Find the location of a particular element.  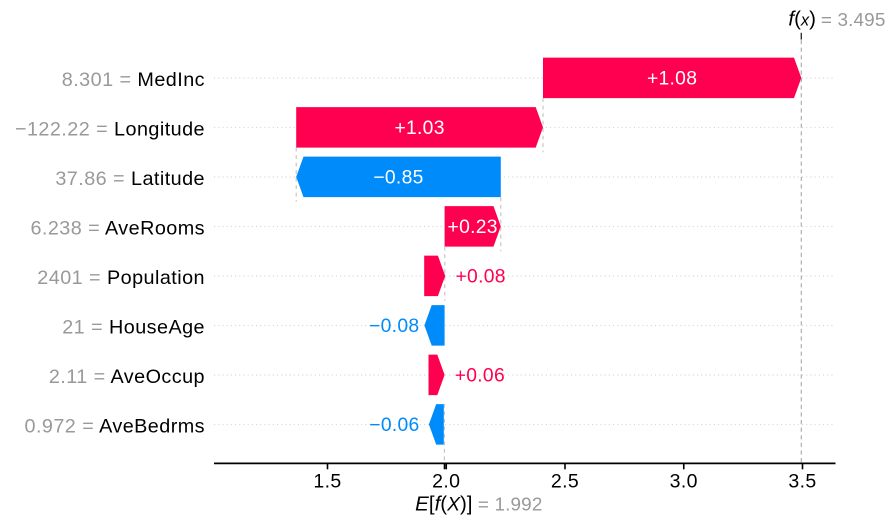

svg-text: 2.0 is located at coordinates (446, 481).